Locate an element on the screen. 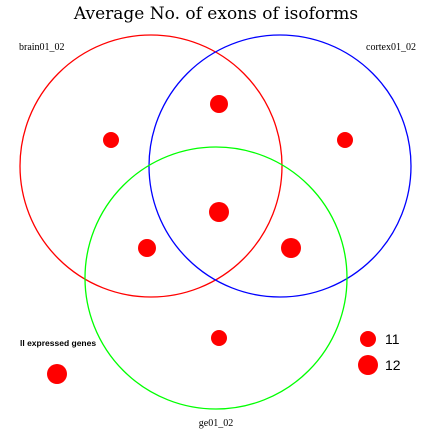  set-label-ge01-02: ge01_02 is located at coordinates (216, 423).